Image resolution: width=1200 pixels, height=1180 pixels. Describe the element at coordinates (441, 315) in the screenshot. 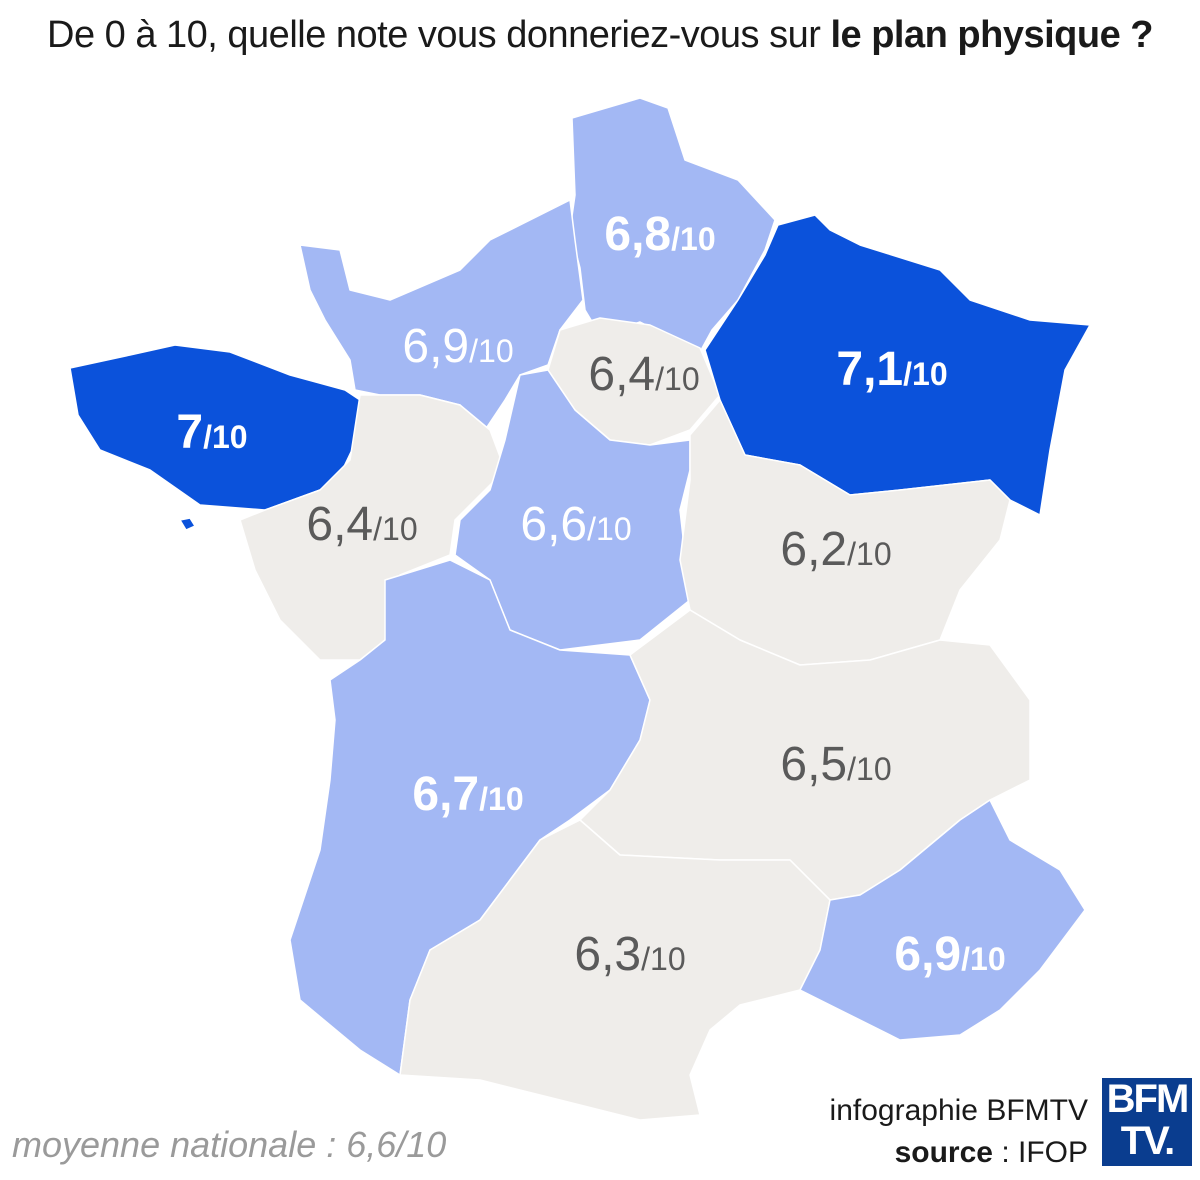

I see `region-normandie` at that location.